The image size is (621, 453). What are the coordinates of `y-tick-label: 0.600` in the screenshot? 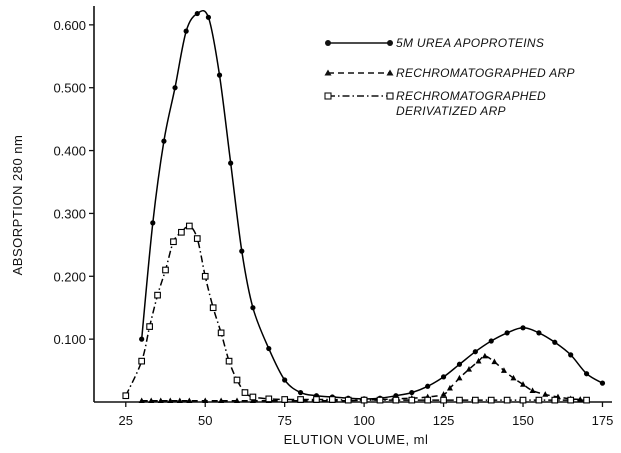 It's located at (69, 25).